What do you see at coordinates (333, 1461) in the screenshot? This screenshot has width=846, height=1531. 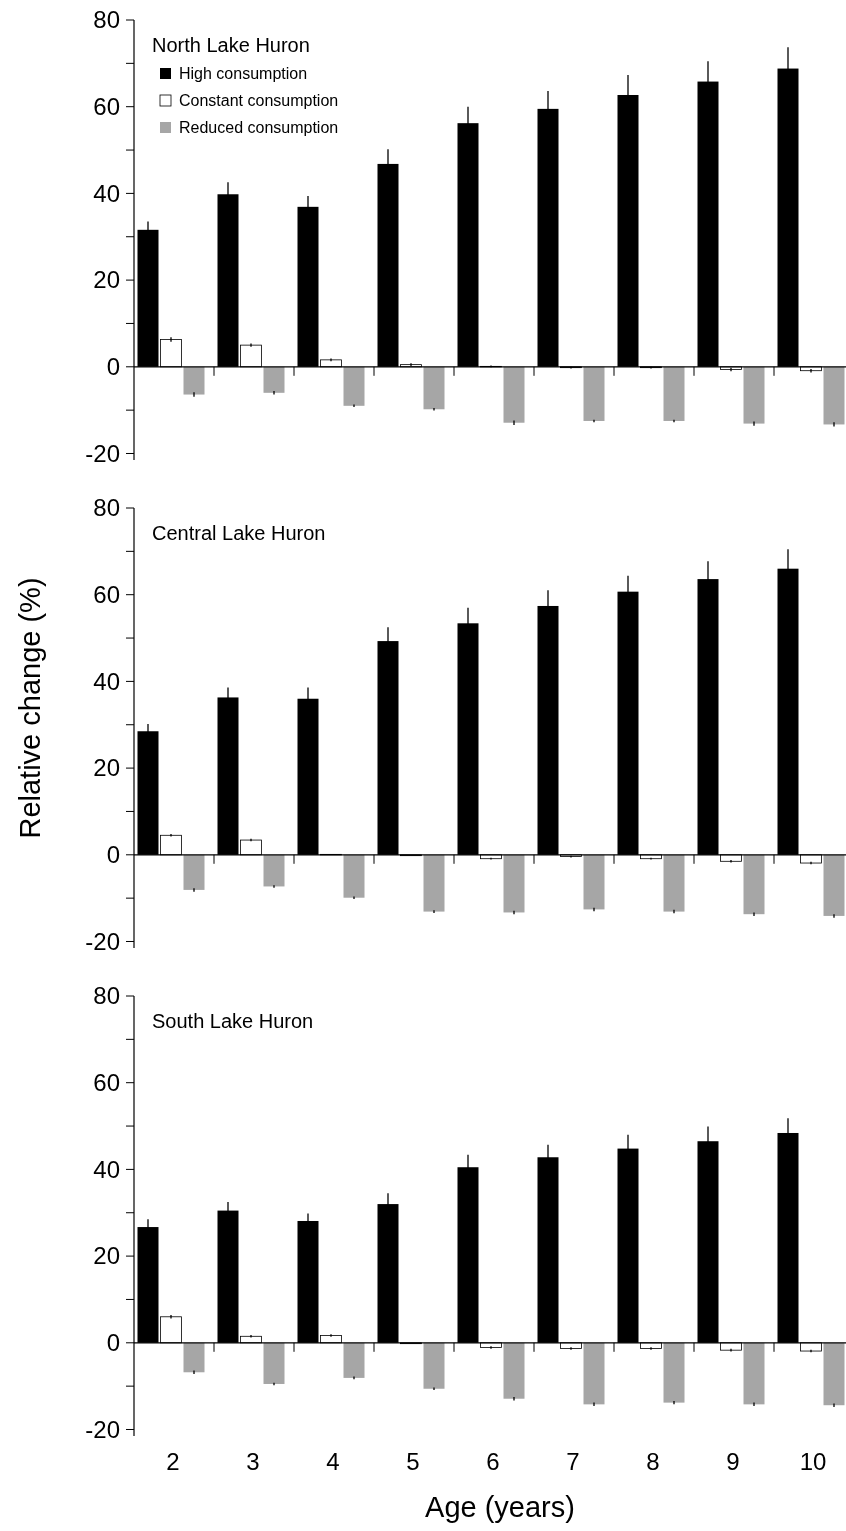 I see `x-tick-label: 4` at bounding box center [333, 1461].